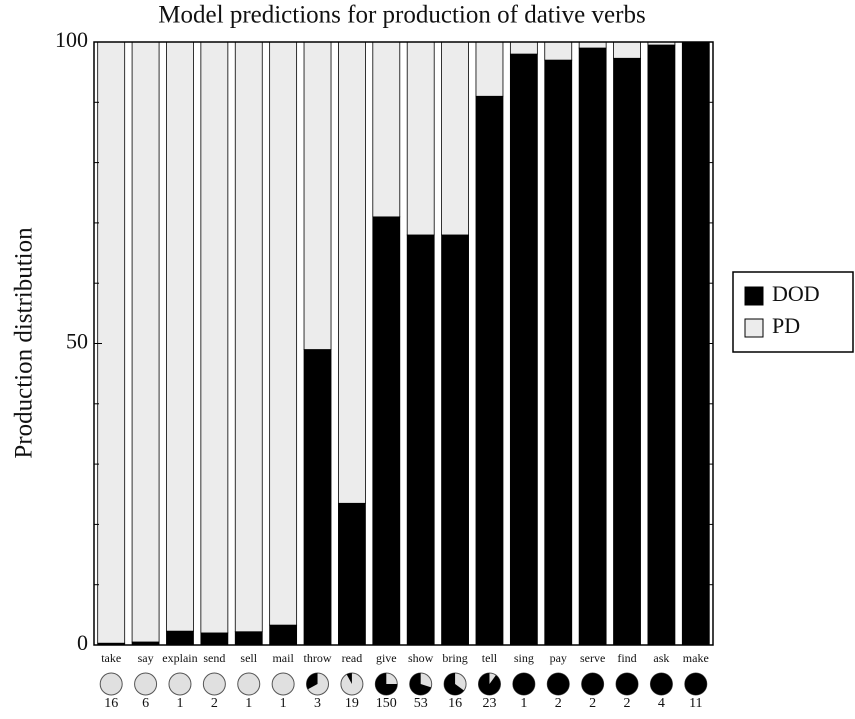 The width and height of the screenshot is (855, 719). I want to click on x-tick-label: take, so click(111, 658).